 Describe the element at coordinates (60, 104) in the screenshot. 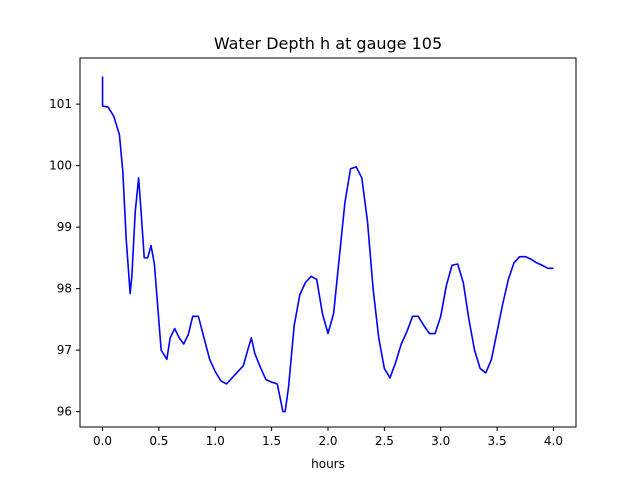

I see `y-tick-label: 101` at that location.